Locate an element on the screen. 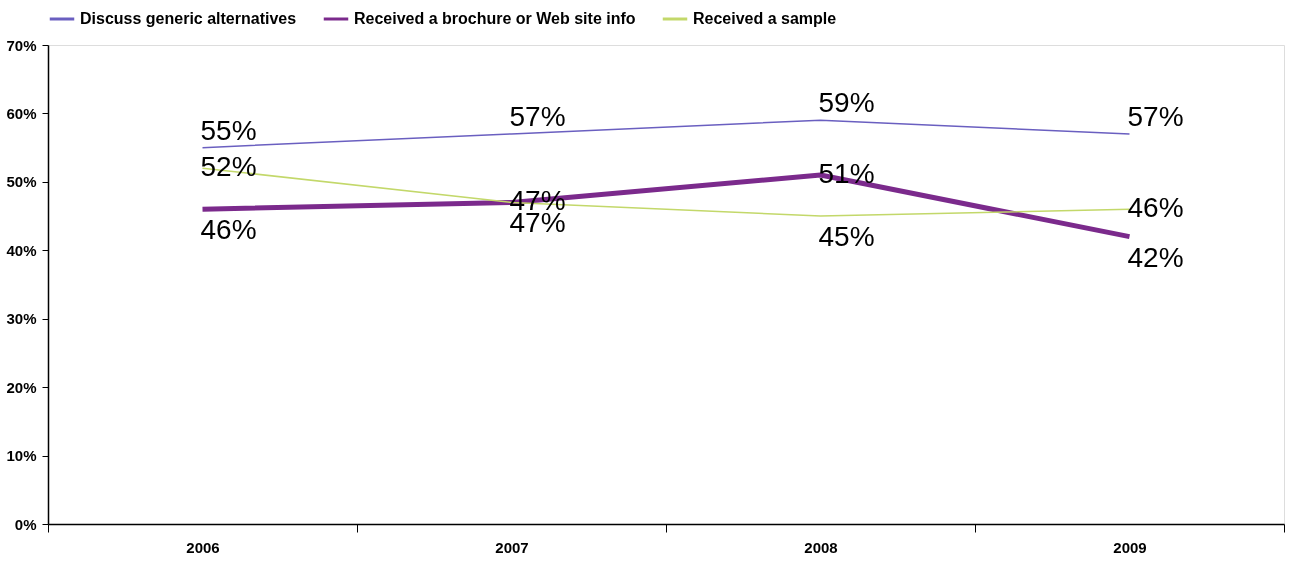 Image resolution: width=1303 pixels, height=572 pixels. x-tick-label: 2009 is located at coordinates (1130, 547).